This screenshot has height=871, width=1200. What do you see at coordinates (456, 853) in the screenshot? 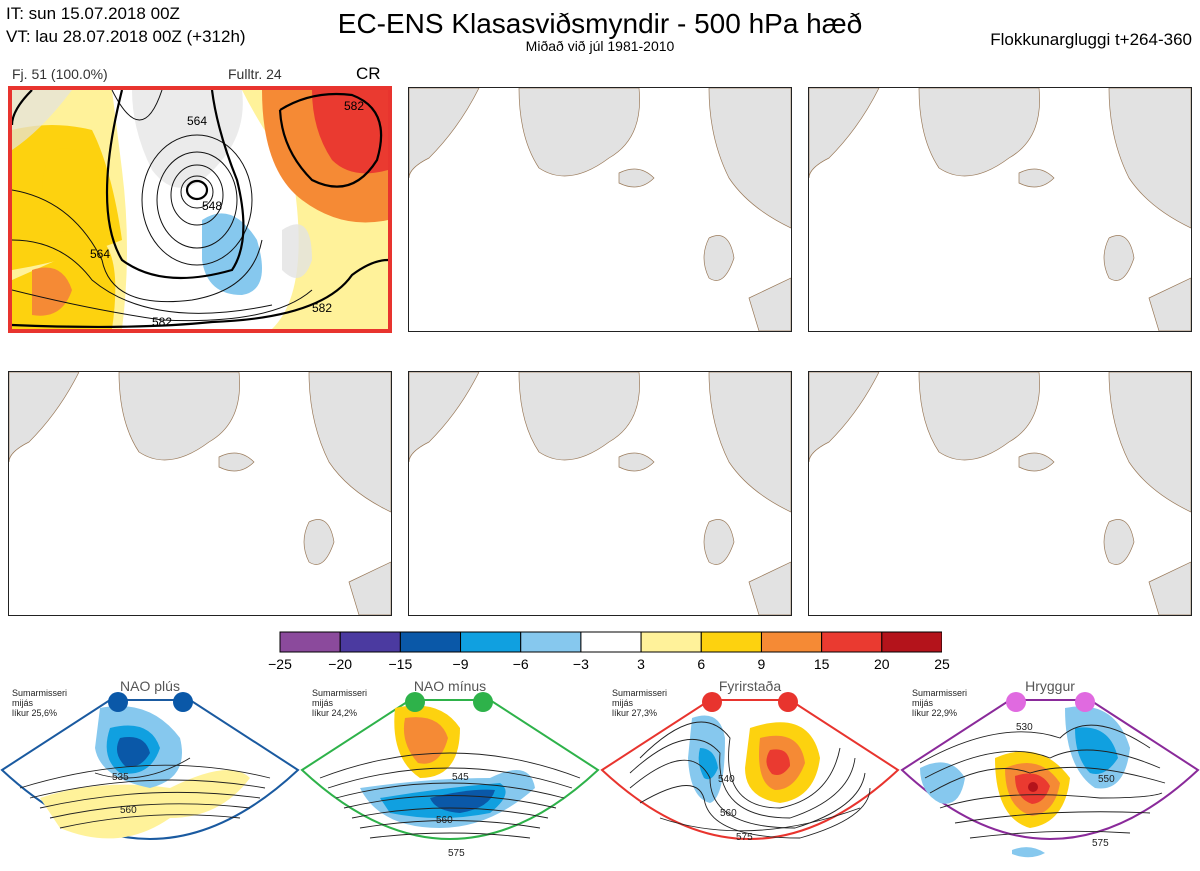
I see `regime-nao-minus-label-3: 575` at bounding box center [456, 853].